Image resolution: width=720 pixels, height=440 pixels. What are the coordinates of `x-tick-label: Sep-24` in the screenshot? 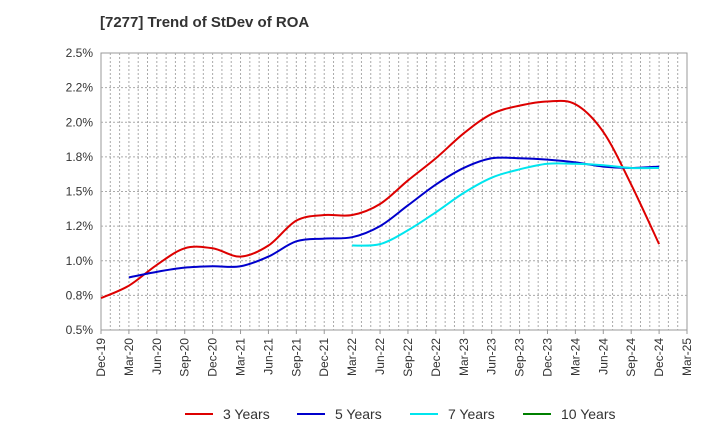 It's located at (631, 357).